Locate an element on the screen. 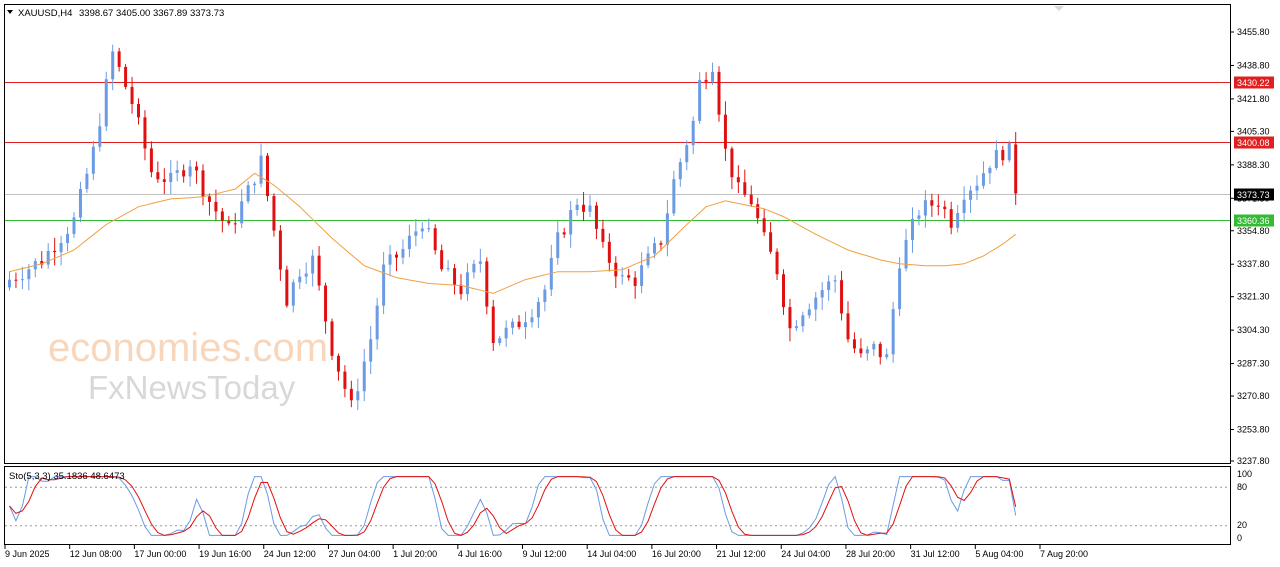 Image resolution: width=1280 pixels, height=567 pixels. time-tick-label: 1 Jul 20:00 is located at coordinates (415, 554).